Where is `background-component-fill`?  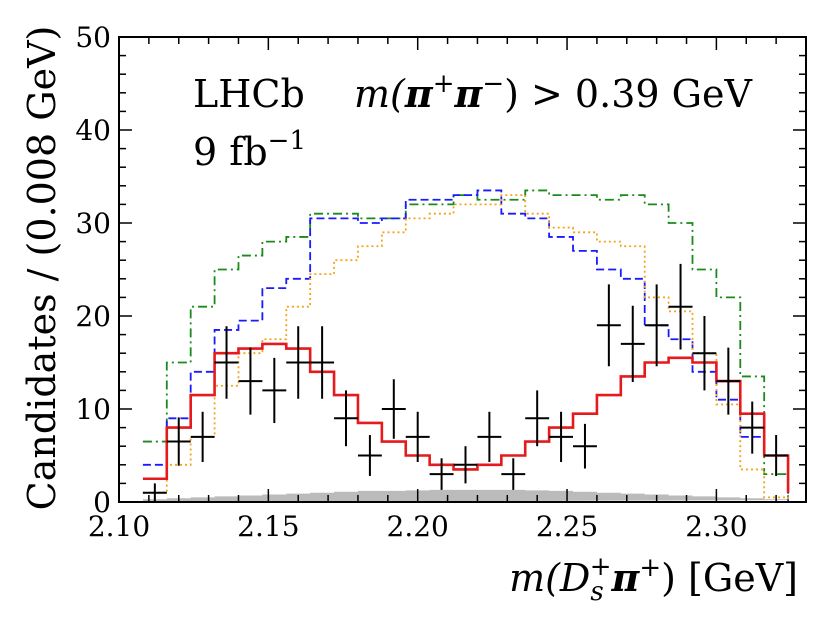
background-component-fill is located at coordinates (465, 495).